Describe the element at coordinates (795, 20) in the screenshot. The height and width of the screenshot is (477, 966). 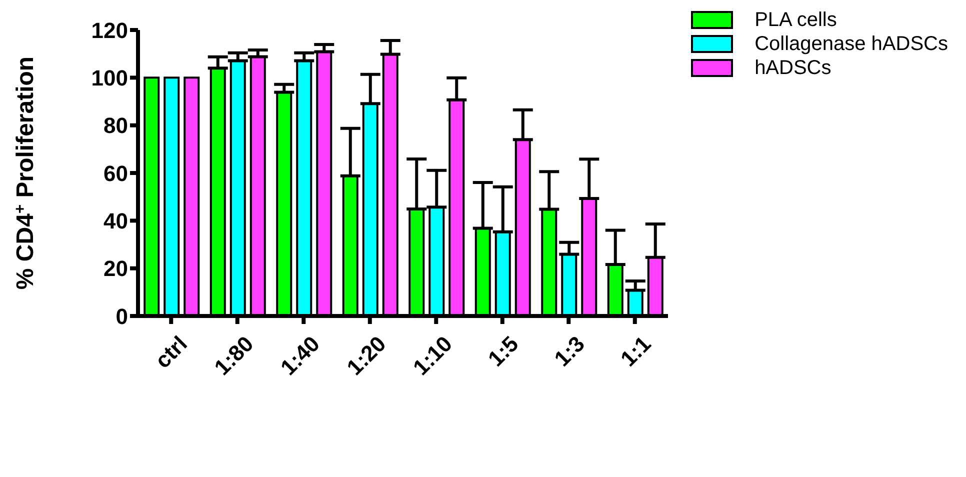
I see `legend-label: PLA cells` at that location.